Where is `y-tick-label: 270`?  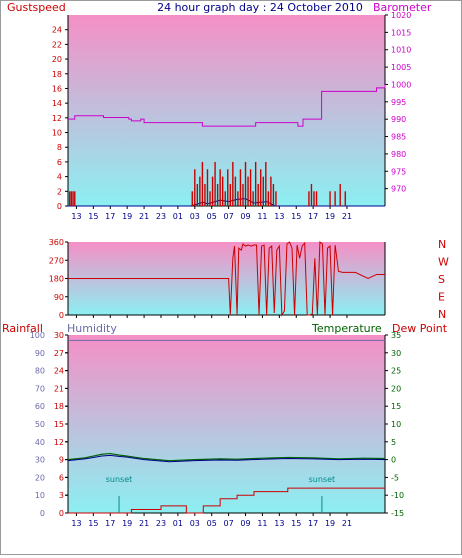 y-tick-label: 270 is located at coordinates (56, 260).